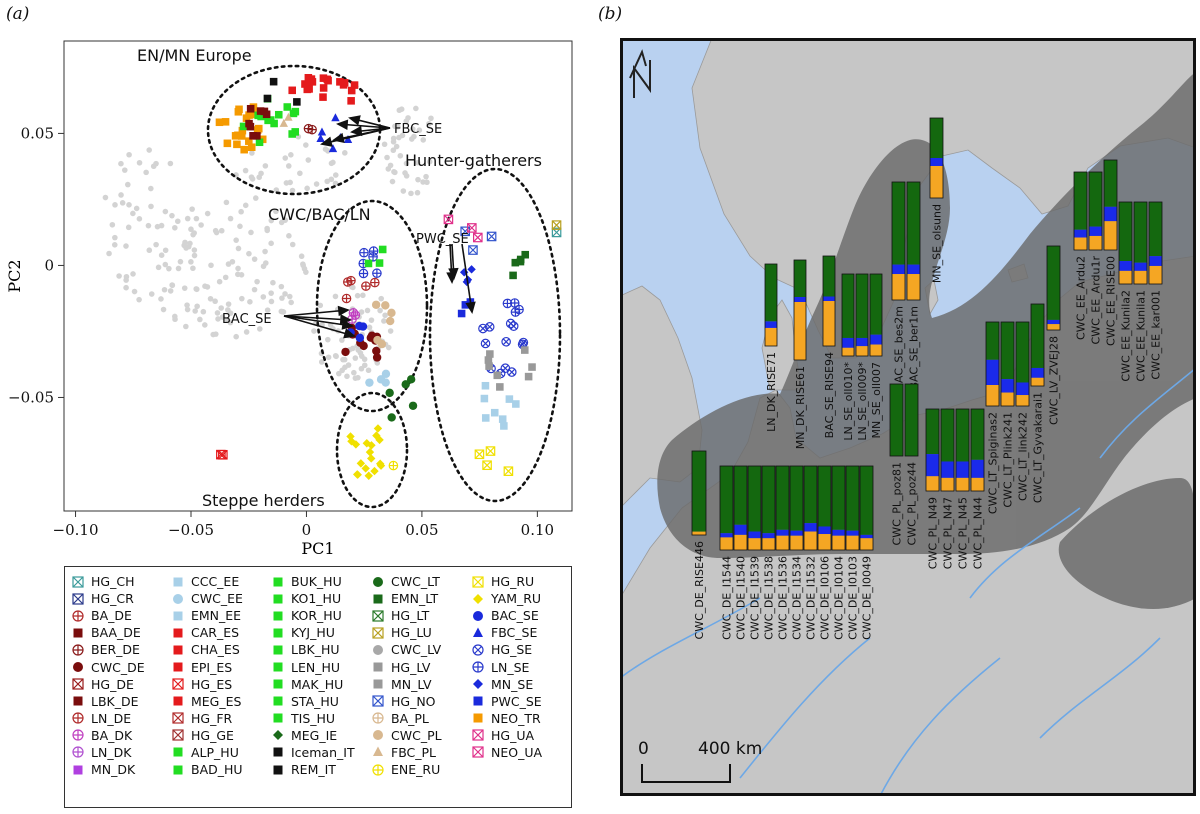 This screenshot has height=814, width=1200. I want to click on legend-label: CWC_LT, so click(415, 582).